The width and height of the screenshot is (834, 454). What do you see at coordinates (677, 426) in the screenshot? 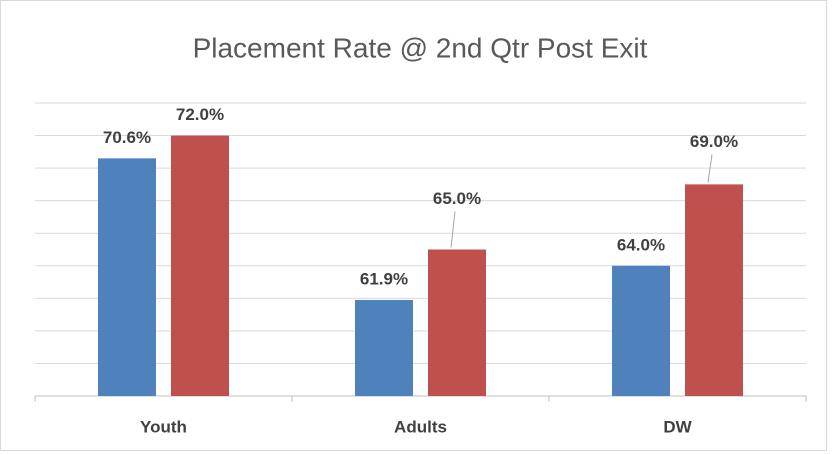
I see `x-tick-label: DW` at bounding box center [677, 426].